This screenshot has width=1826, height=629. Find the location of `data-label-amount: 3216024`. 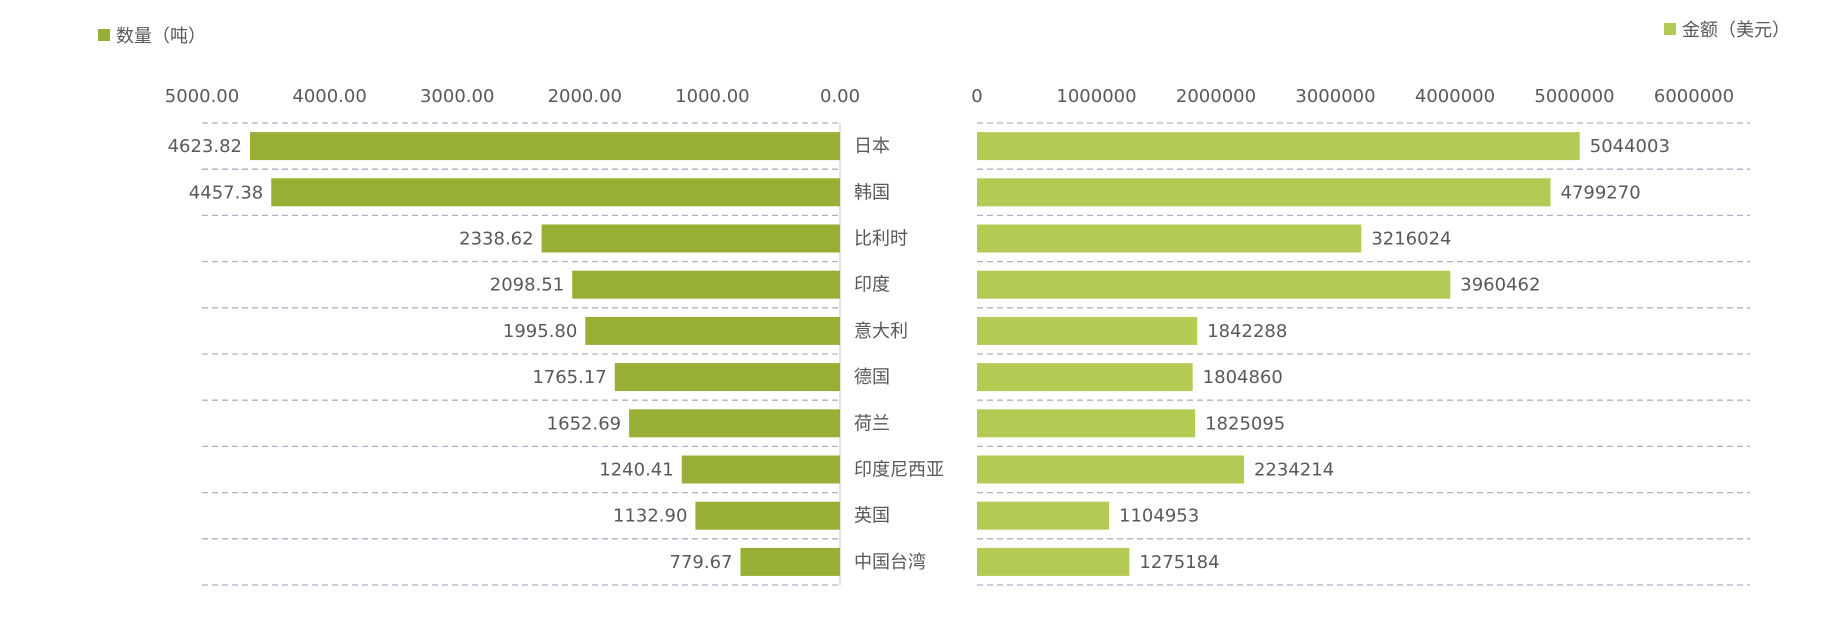

data-label-amount: 3216024 is located at coordinates (1411, 239).